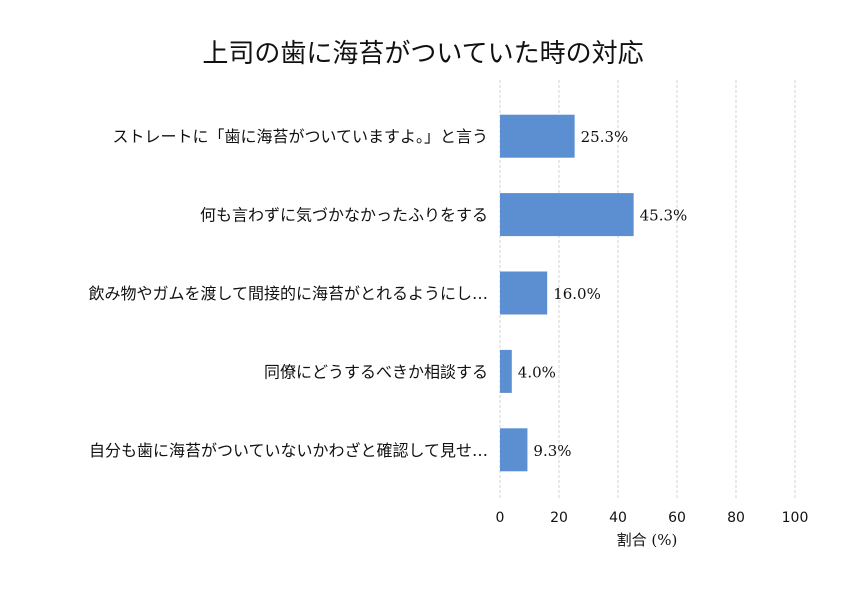 The width and height of the screenshot is (846, 592). I want to click on x-tick-label: 60, so click(677, 518).